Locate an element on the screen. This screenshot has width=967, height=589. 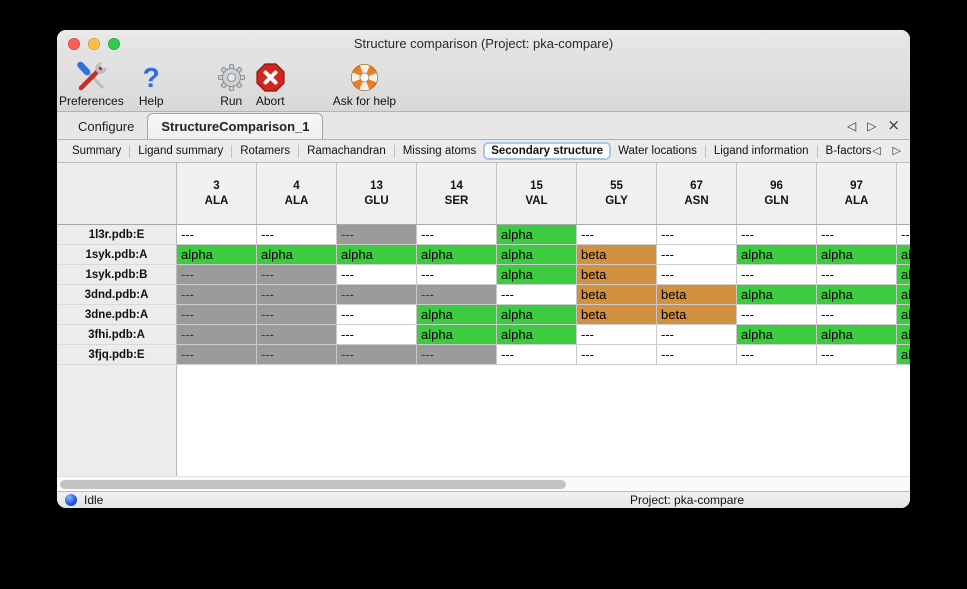
subtab-ramachandran: Ramachandran is located at coordinates (346, 151).